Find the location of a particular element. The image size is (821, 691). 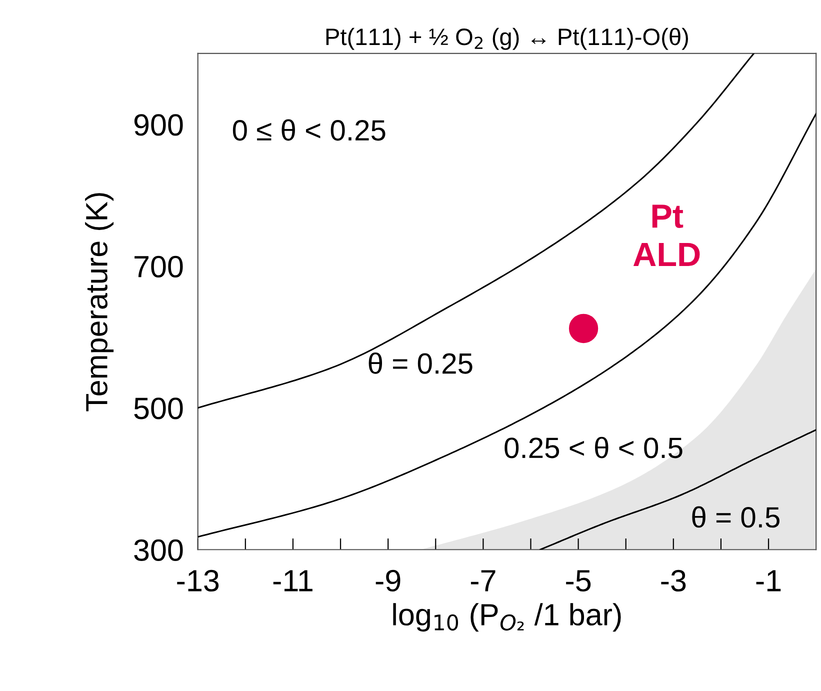

y-tick-label: 900 is located at coordinates (158, 125).